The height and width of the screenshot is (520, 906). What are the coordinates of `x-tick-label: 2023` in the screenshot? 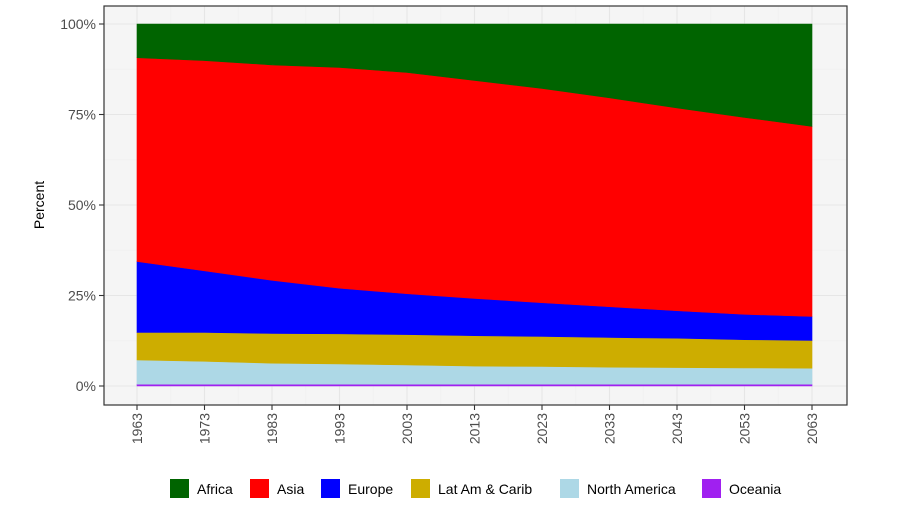 It's located at (542, 428).